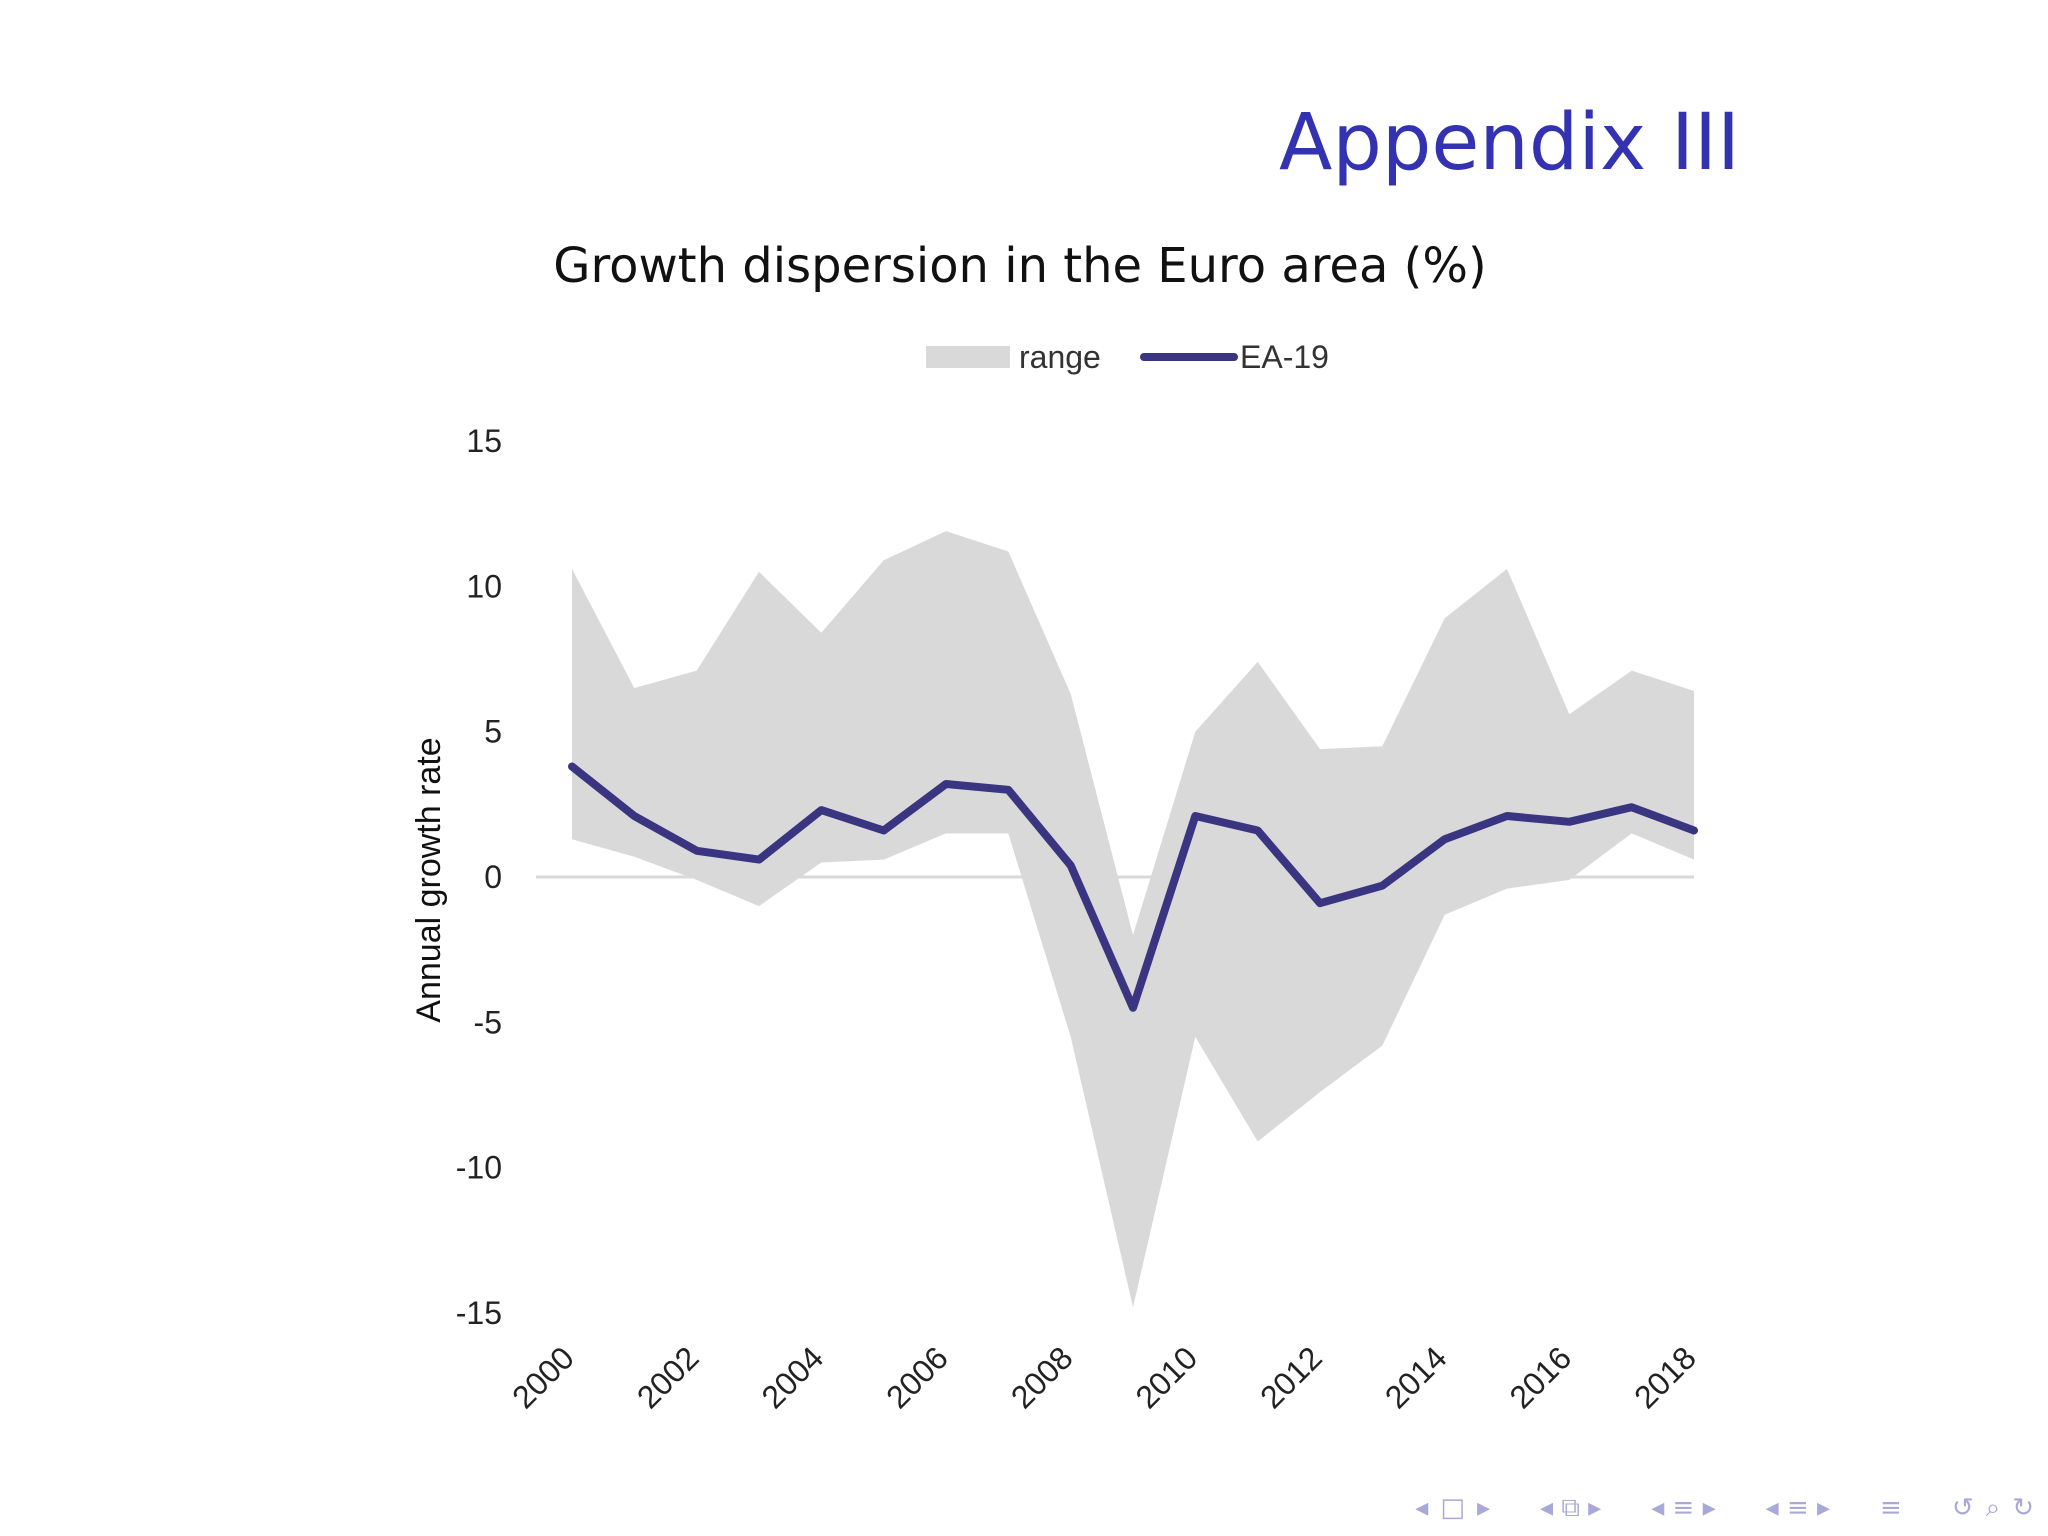 Image resolution: width=2048 pixels, height=1536 pixels. I want to click on chart-title: Growth dispersion in the Euro area (%), so click(1024, 266).